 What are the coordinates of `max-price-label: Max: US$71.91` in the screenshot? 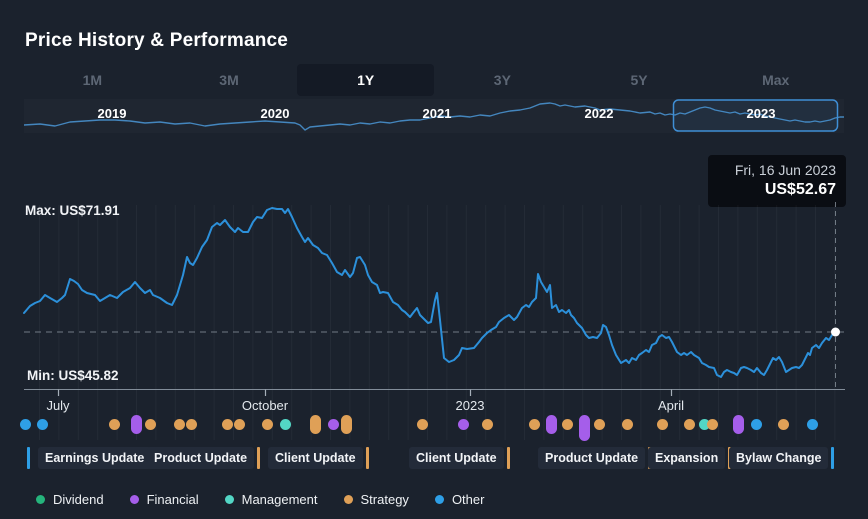 It's located at (72, 210).